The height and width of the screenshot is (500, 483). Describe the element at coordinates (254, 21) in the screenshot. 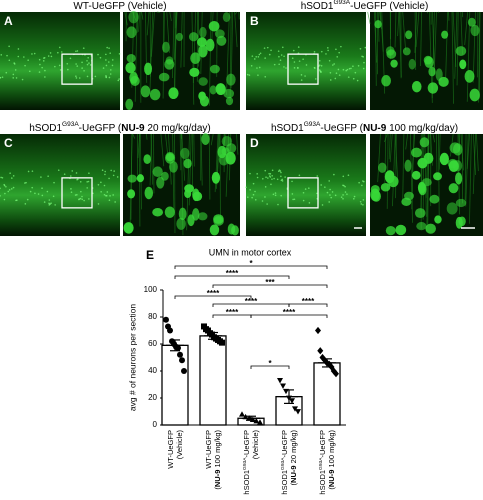

I see `panel-letter: B` at that location.